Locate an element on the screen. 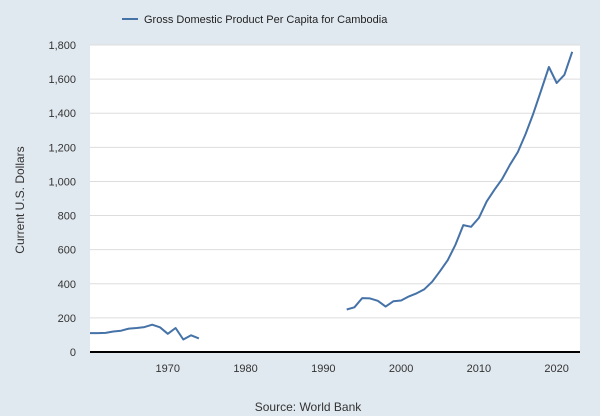 The image size is (600, 416). x-tick-label: 2020 is located at coordinates (556, 369).